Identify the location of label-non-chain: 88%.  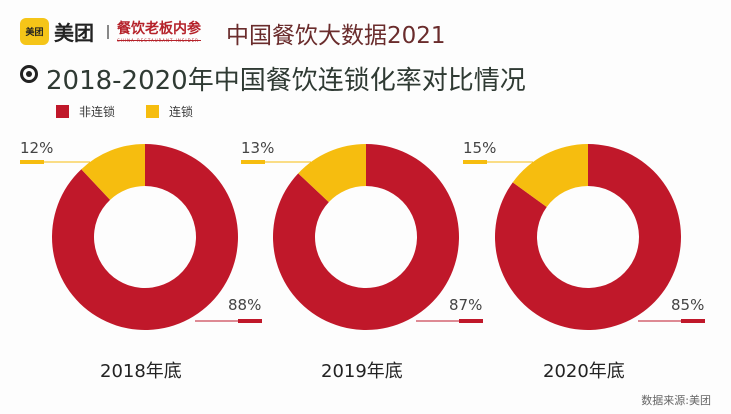
(245, 305).